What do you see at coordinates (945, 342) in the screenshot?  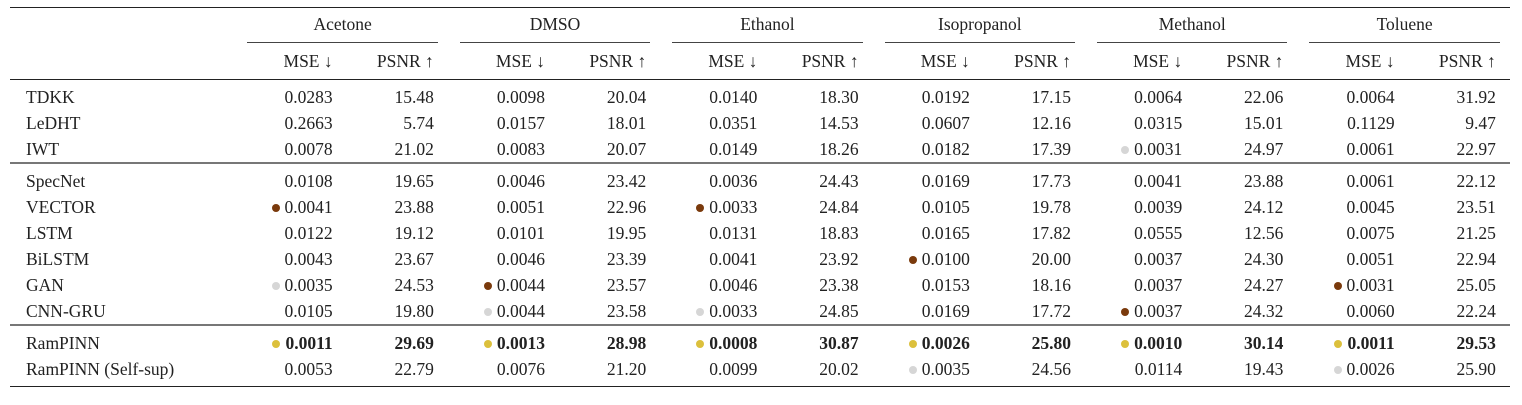 I see `cell-value: 0.0026` at bounding box center [945, 342].